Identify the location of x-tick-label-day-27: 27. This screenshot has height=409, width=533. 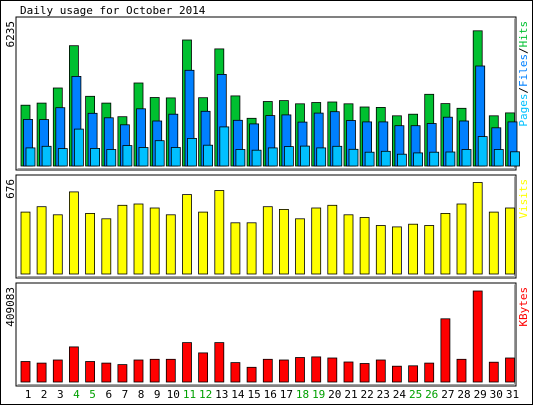
(447, 394).